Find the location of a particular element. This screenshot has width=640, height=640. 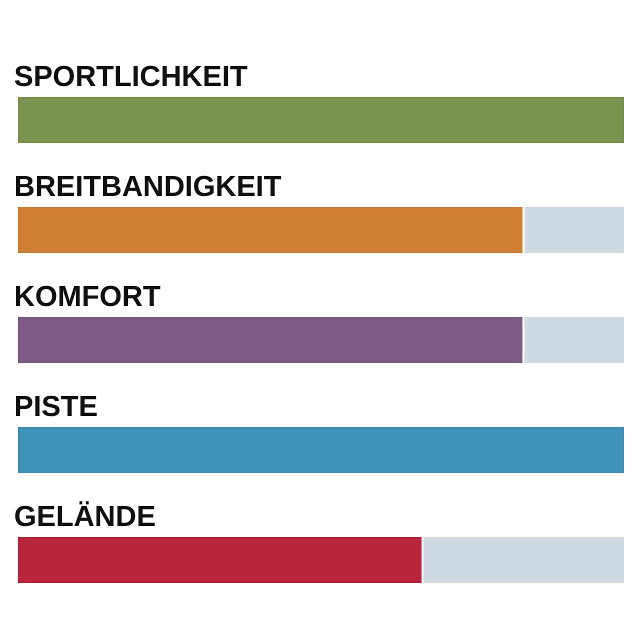

y-tick-label: PISTE is located at coordinates (56, 406).